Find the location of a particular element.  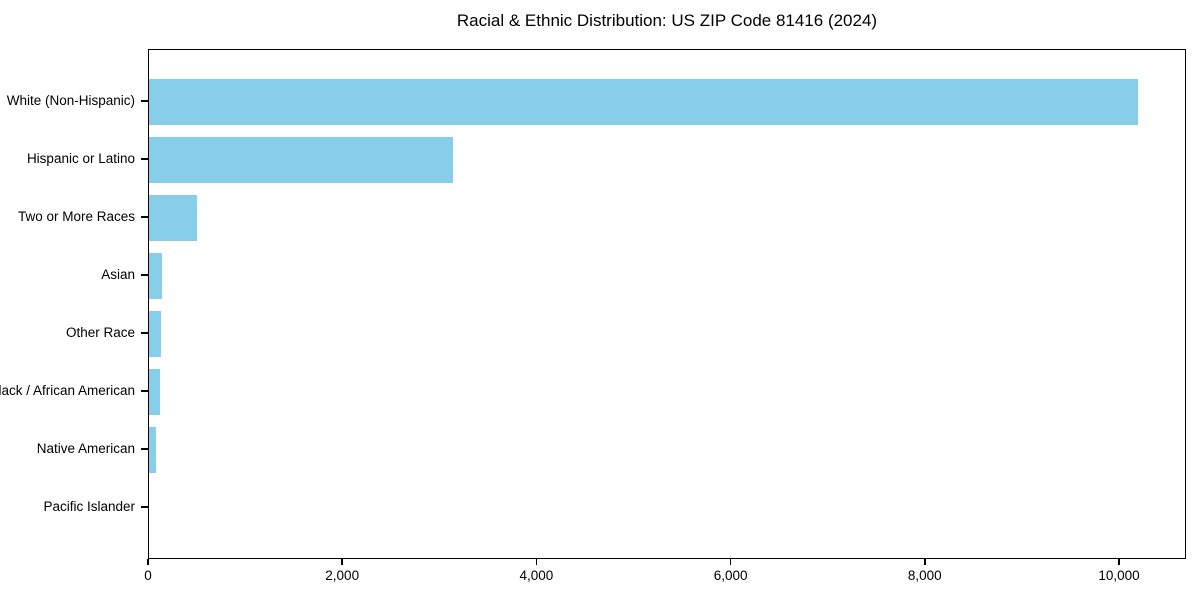

x-tick-label: 0 is located at coordinates (148, 575).